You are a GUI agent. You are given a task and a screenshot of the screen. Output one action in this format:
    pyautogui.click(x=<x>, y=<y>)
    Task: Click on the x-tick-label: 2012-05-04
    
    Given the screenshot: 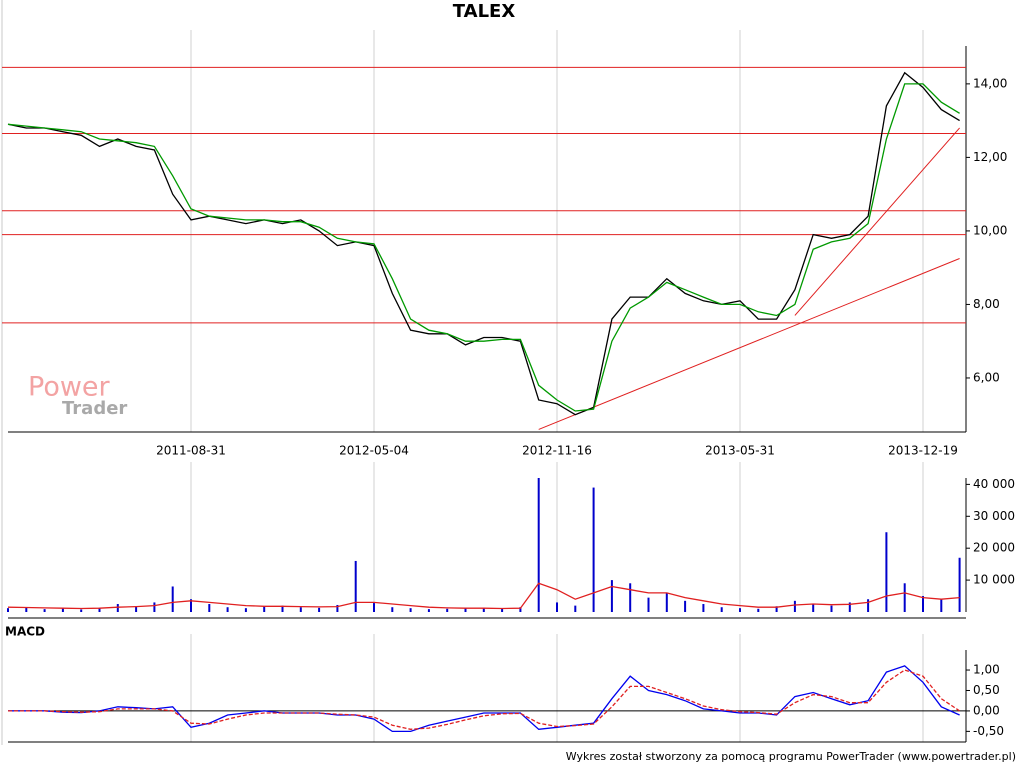 What is the action you would take?
    pyautogui.click(x=374, y=451)
    